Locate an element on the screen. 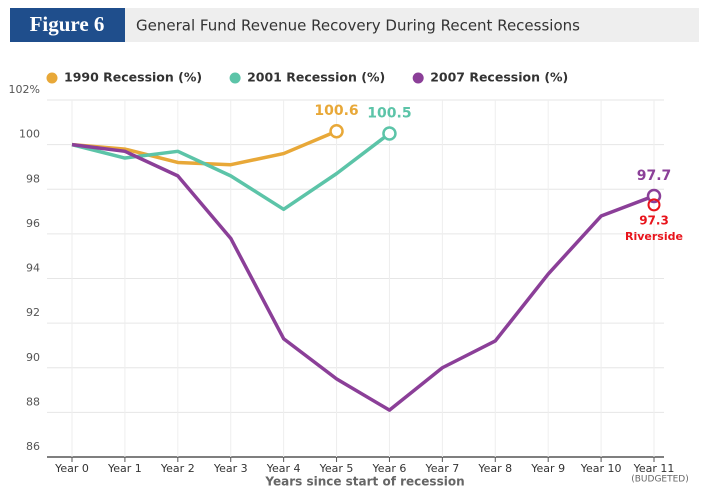 The height and width of the screenshot is (494, 710). x-tick-label: Year 4 is located at coordinates (283, 468).